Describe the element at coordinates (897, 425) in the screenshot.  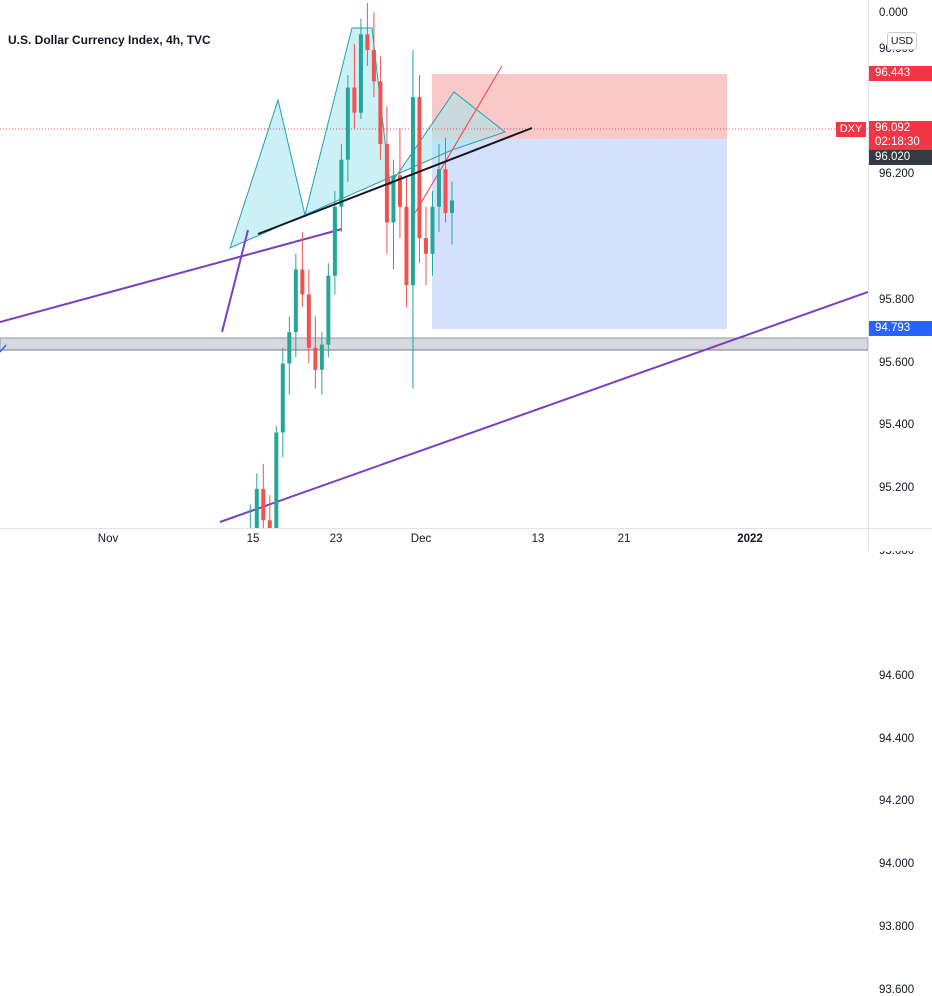
I see `price-tick: 95.400` at that location.